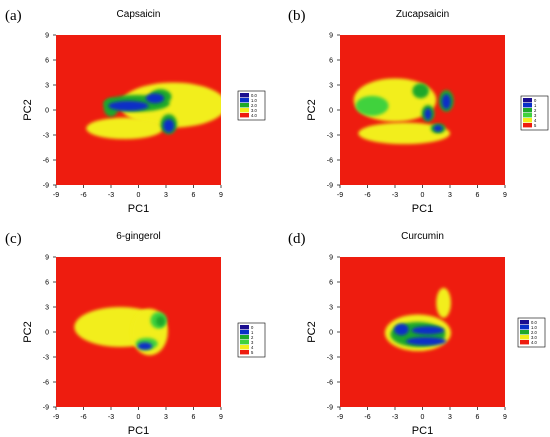 Image resolution: width=550 pixels, height=437 pixels. I want to click on panel-letter: (a), so click(13, 16).